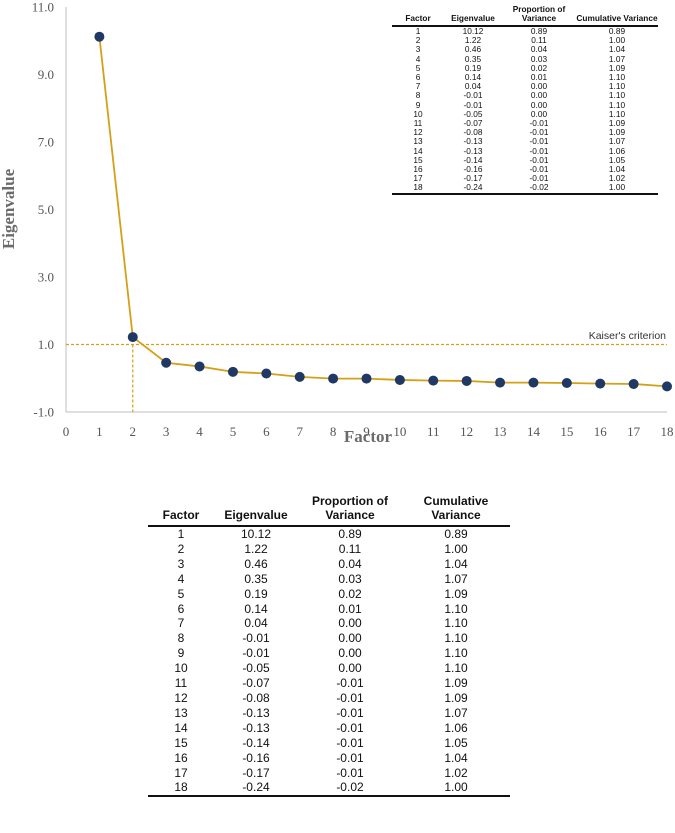 This screenshot has height=833, width=675. I want to click on table-cell: 0.46, so click(256, 563).